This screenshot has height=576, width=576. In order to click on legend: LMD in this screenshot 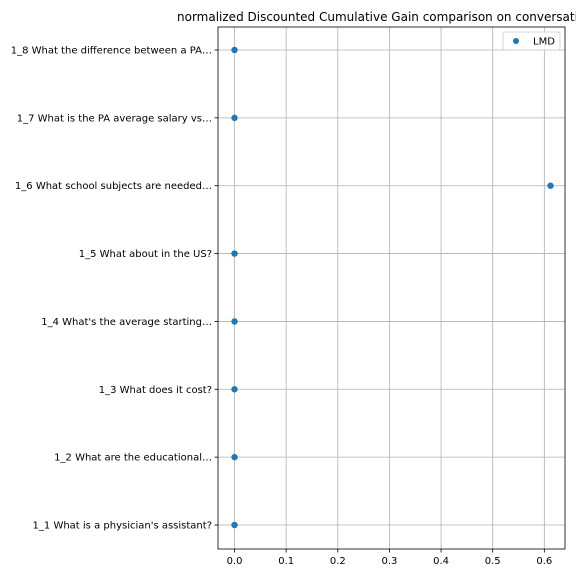, I will do `click(531, 41)`.